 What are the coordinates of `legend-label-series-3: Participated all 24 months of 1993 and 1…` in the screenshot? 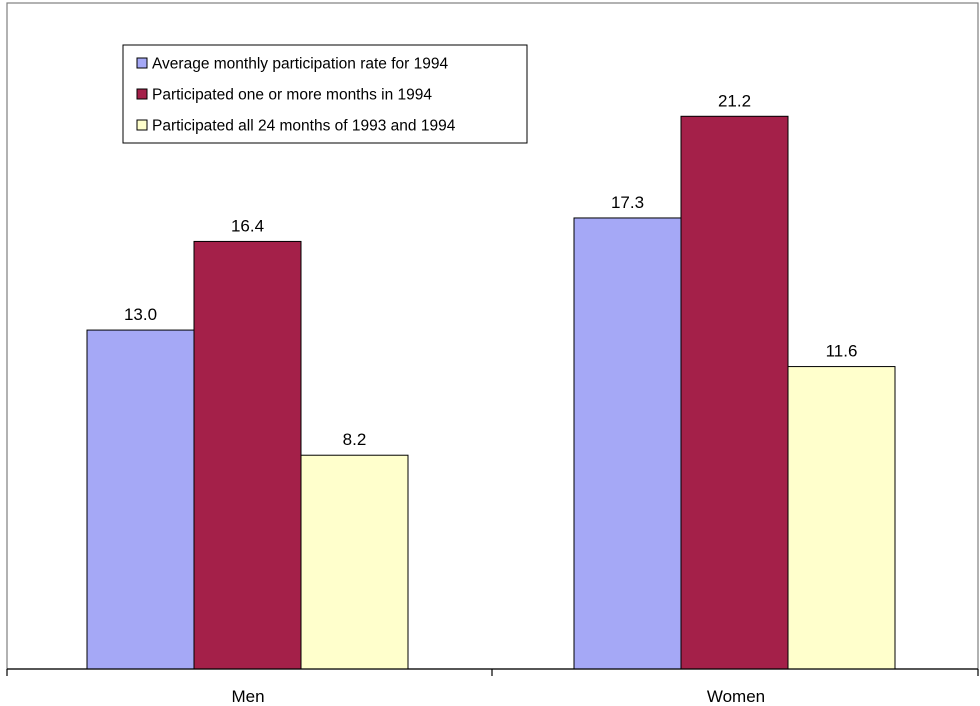 It's located at (304, 126).